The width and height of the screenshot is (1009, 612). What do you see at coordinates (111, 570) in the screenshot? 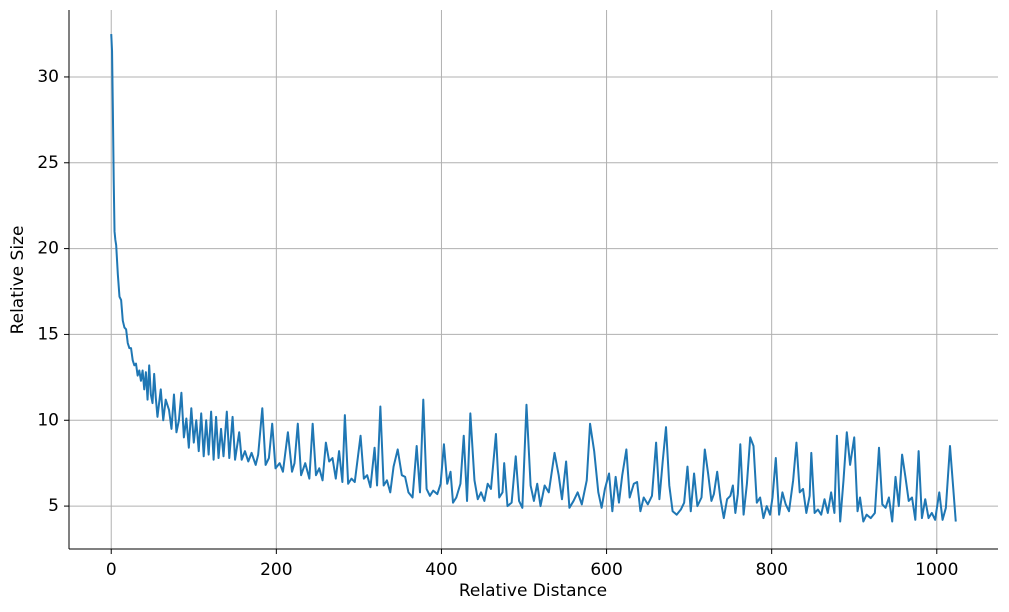
I see `x-tick-label: 0` at bounding box center [111, 570].